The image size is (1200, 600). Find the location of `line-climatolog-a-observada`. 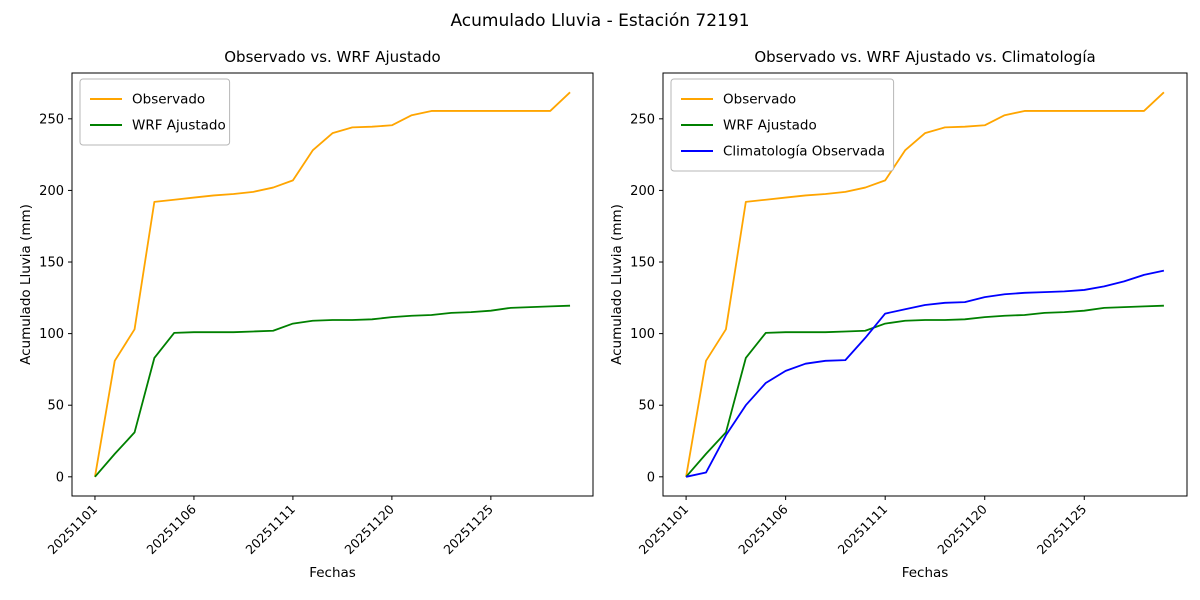

line-climatolog-a-observada is located at coordinates (925, 373).